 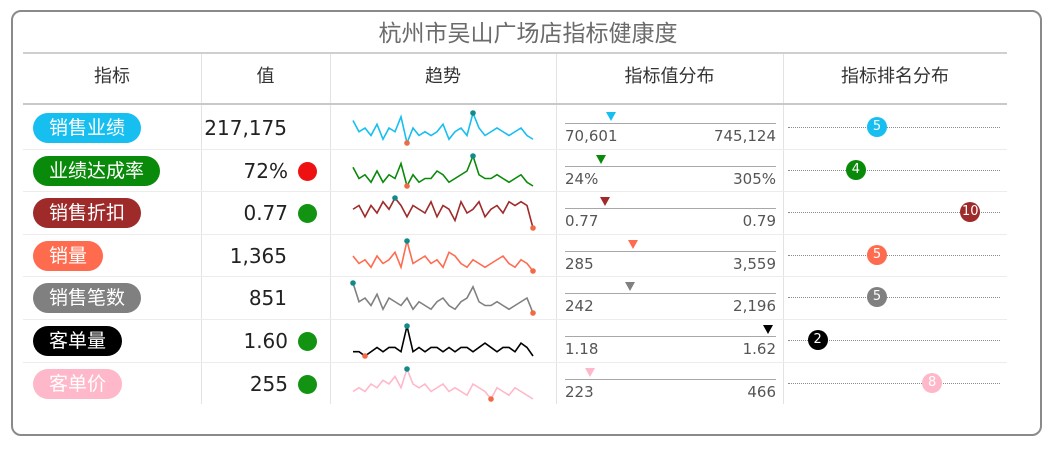 What do you see at coordinates (265, 170) in the screenshot?
I see `metric-value: 72%` at bounding box center [265, 170].